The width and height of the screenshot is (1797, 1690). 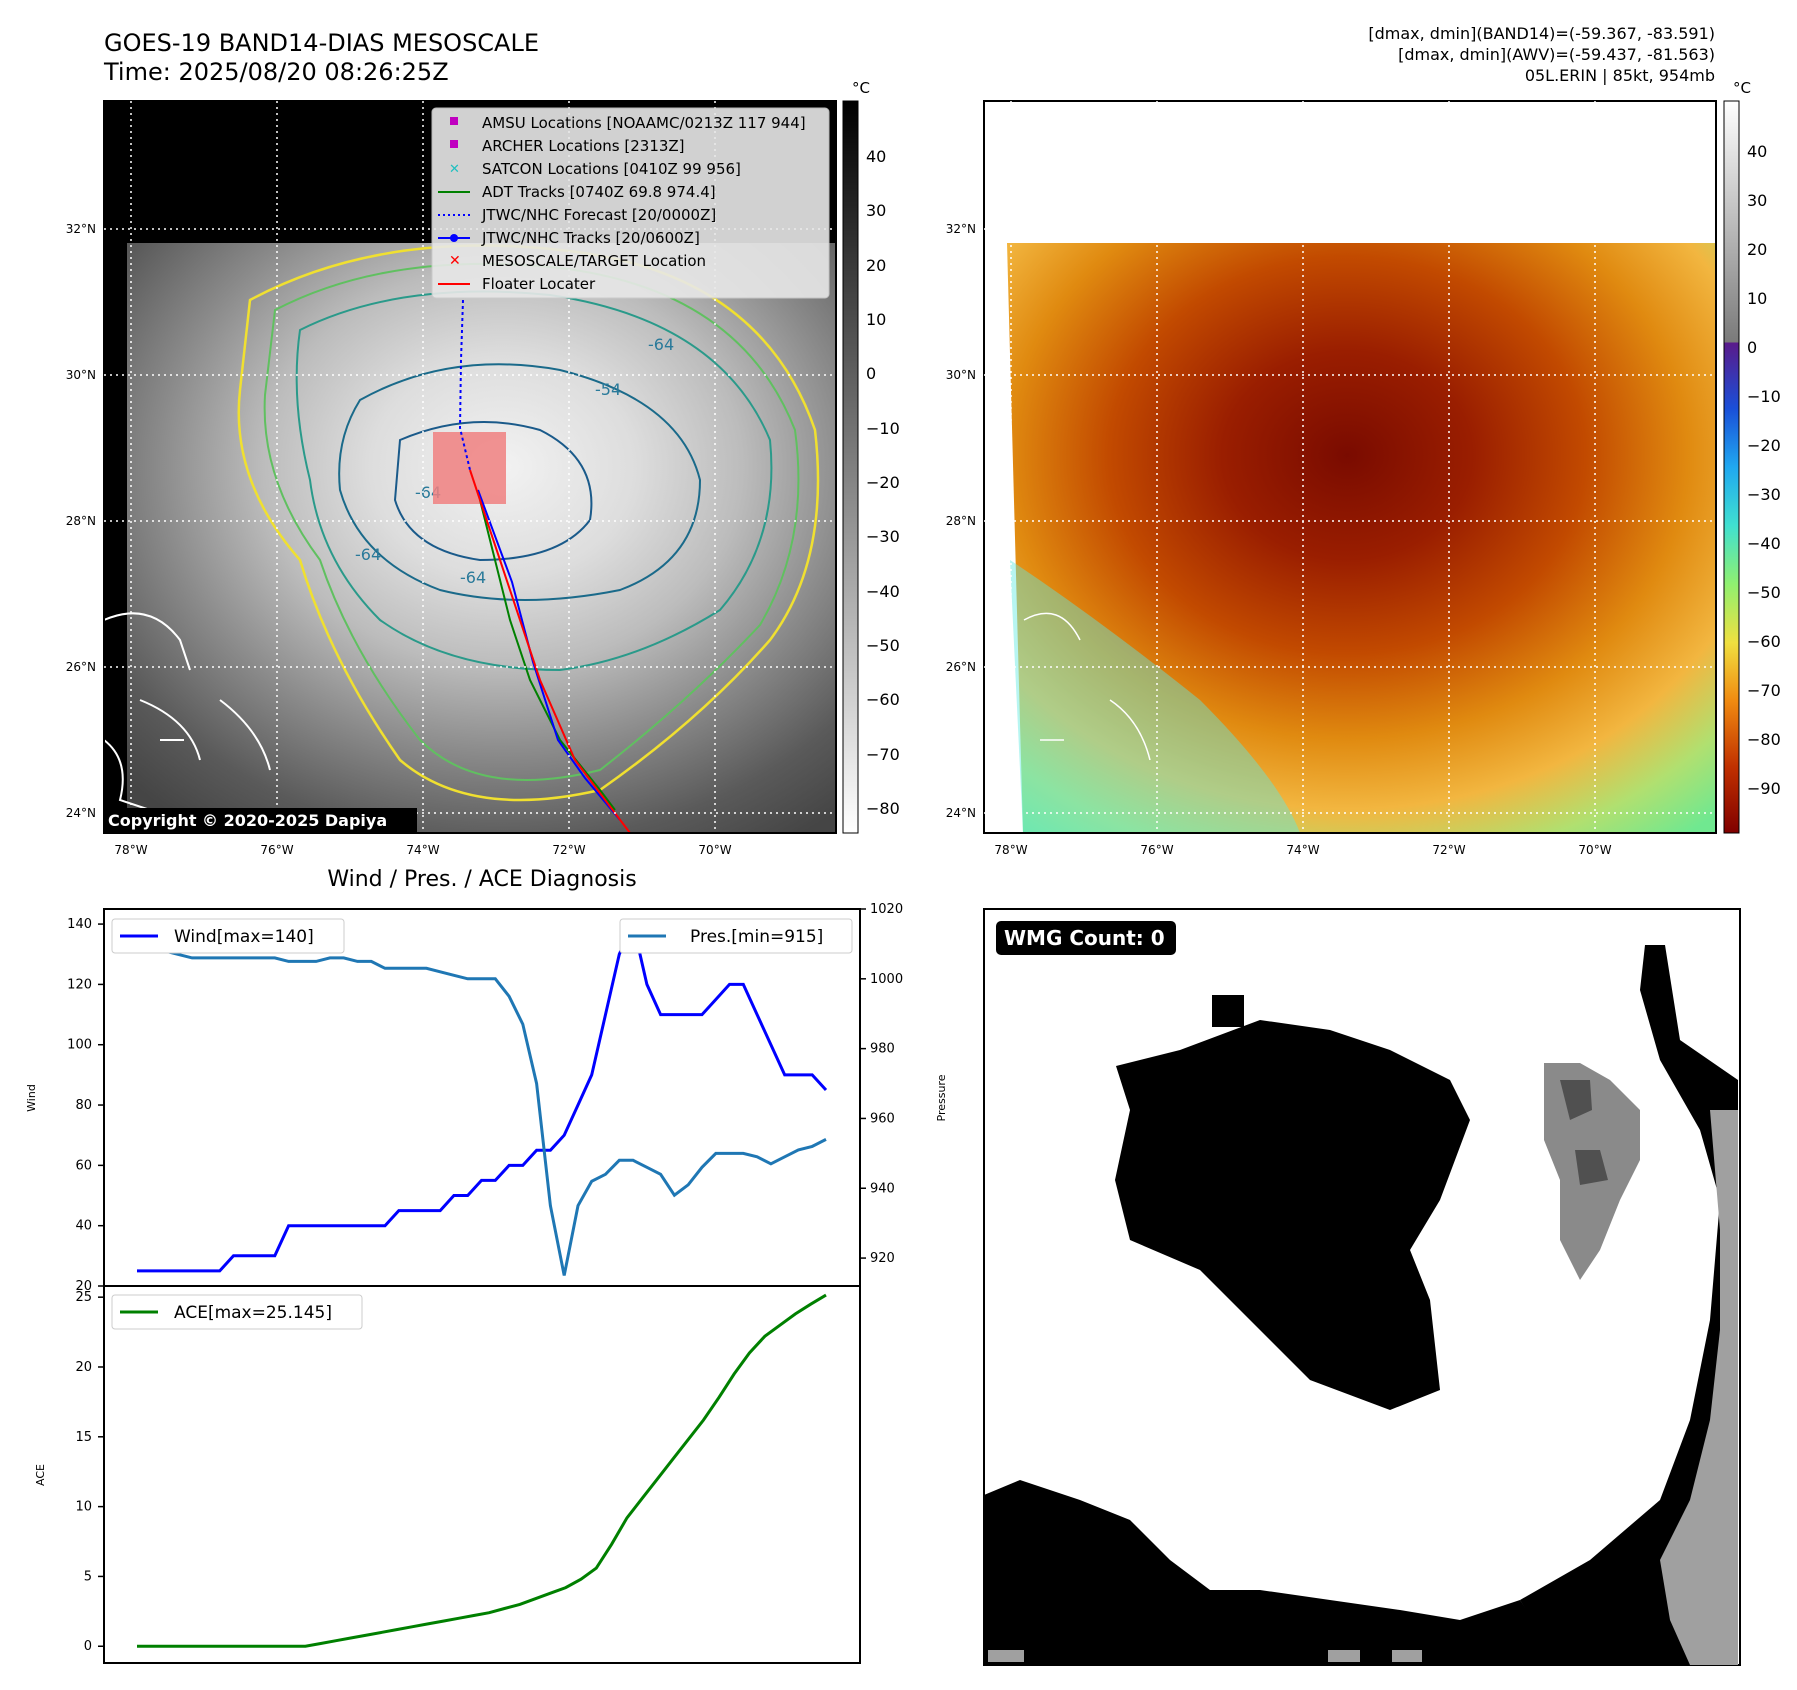 I want to click on legend-archer-marker, so click(x=454, y=144).